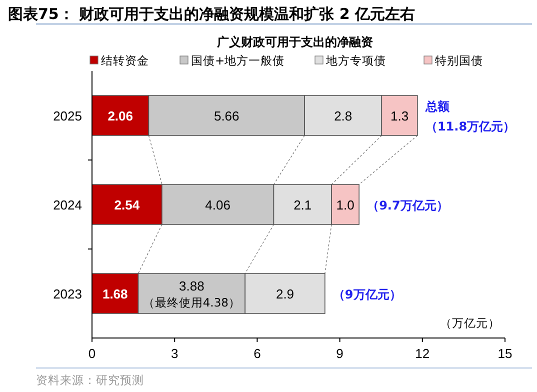 Image resolution: width=537 pixels, height=392 pixels. What do you see at coordinates (127, 205) in the screenshot?
I see `data-label: 2.54` at bounding box center [127, 205].